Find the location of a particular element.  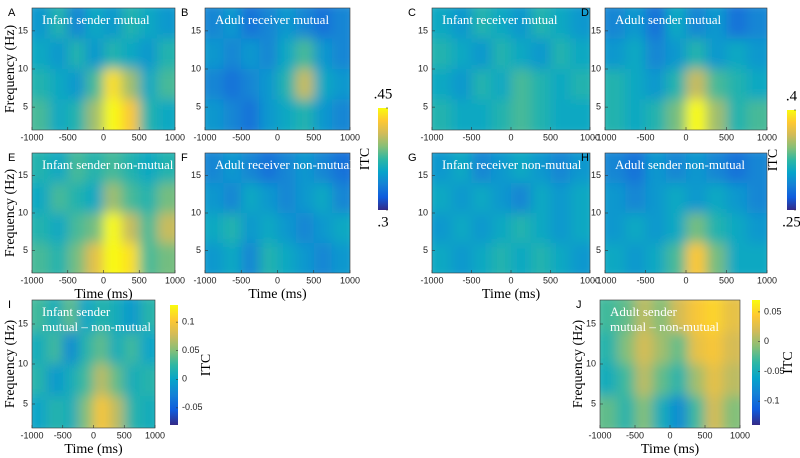

colorbar-tick-label: 0.05 is located at coordinates (773, 311).